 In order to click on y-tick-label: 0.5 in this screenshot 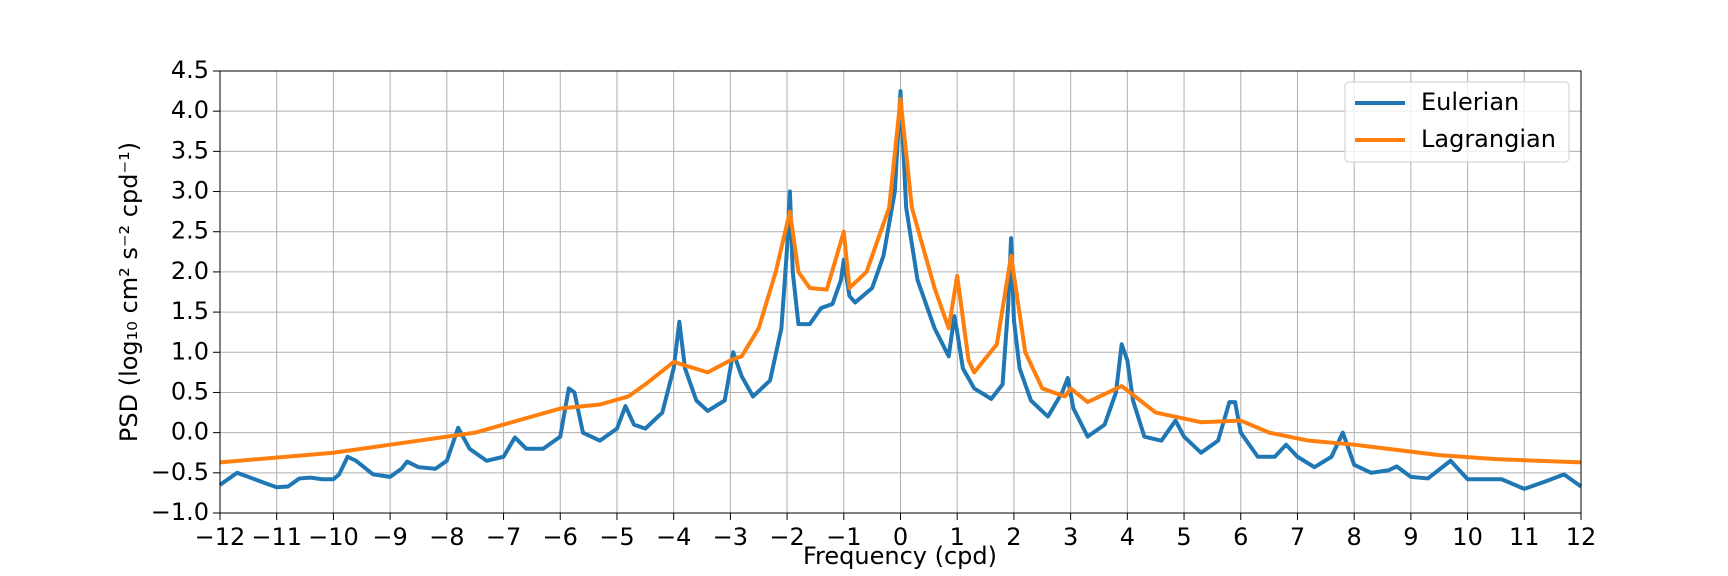, I will do `click(190, 391)`.